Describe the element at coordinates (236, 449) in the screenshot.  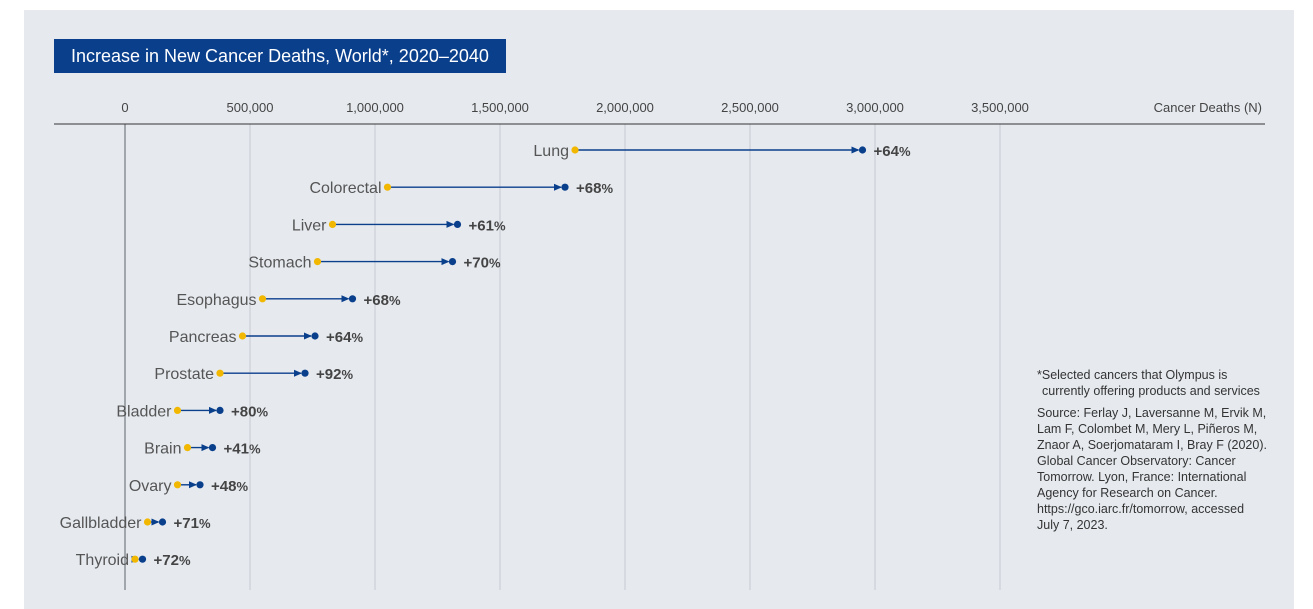
I see `percent-change-value: +41` at that location.